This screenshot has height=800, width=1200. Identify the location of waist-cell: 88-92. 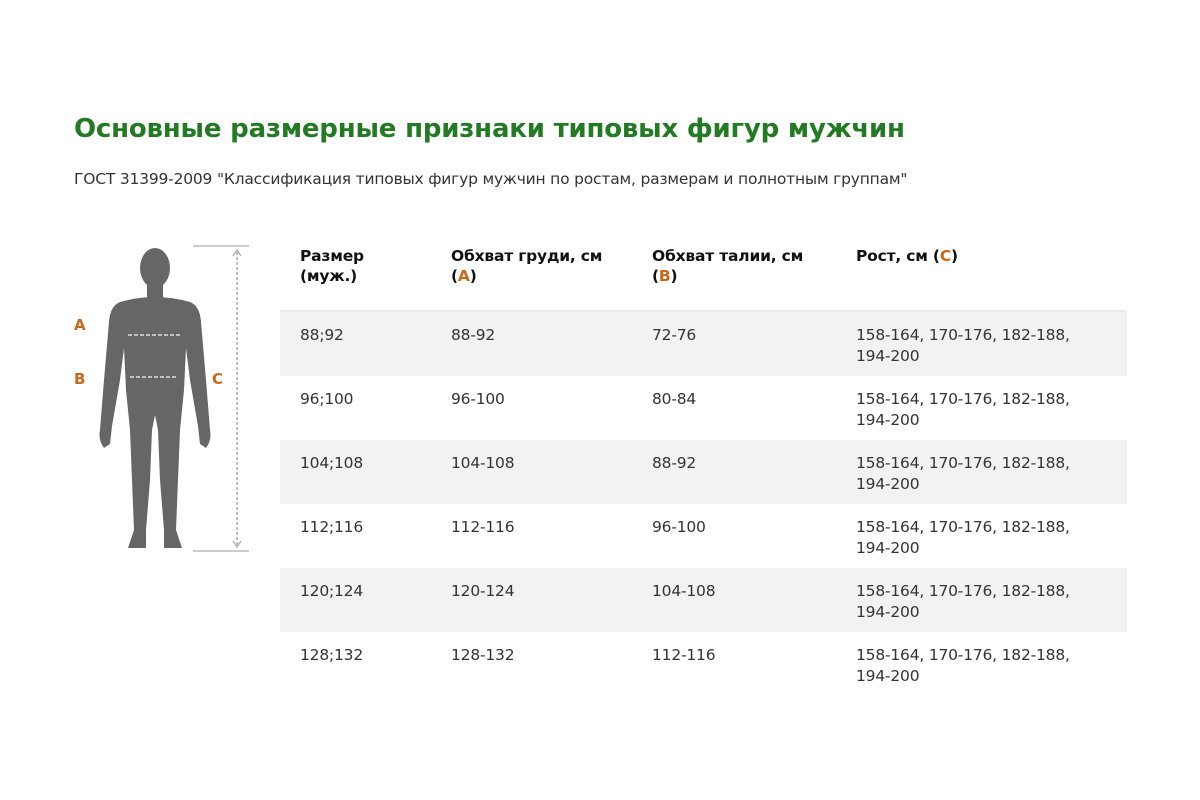
(734, 472).